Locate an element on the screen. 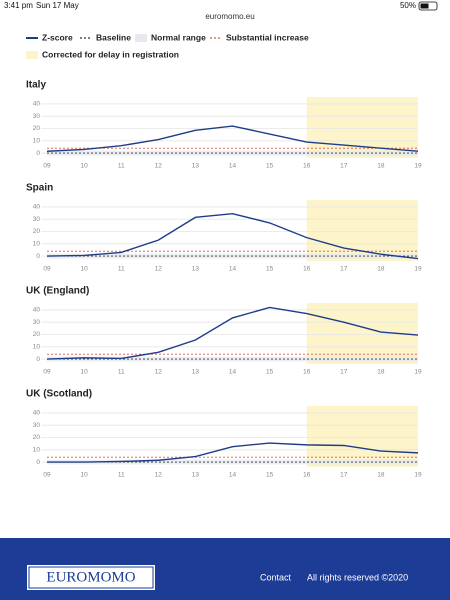 This screenshot has width=450, height=600. battery: 50% is located at coordinates (408, 5).